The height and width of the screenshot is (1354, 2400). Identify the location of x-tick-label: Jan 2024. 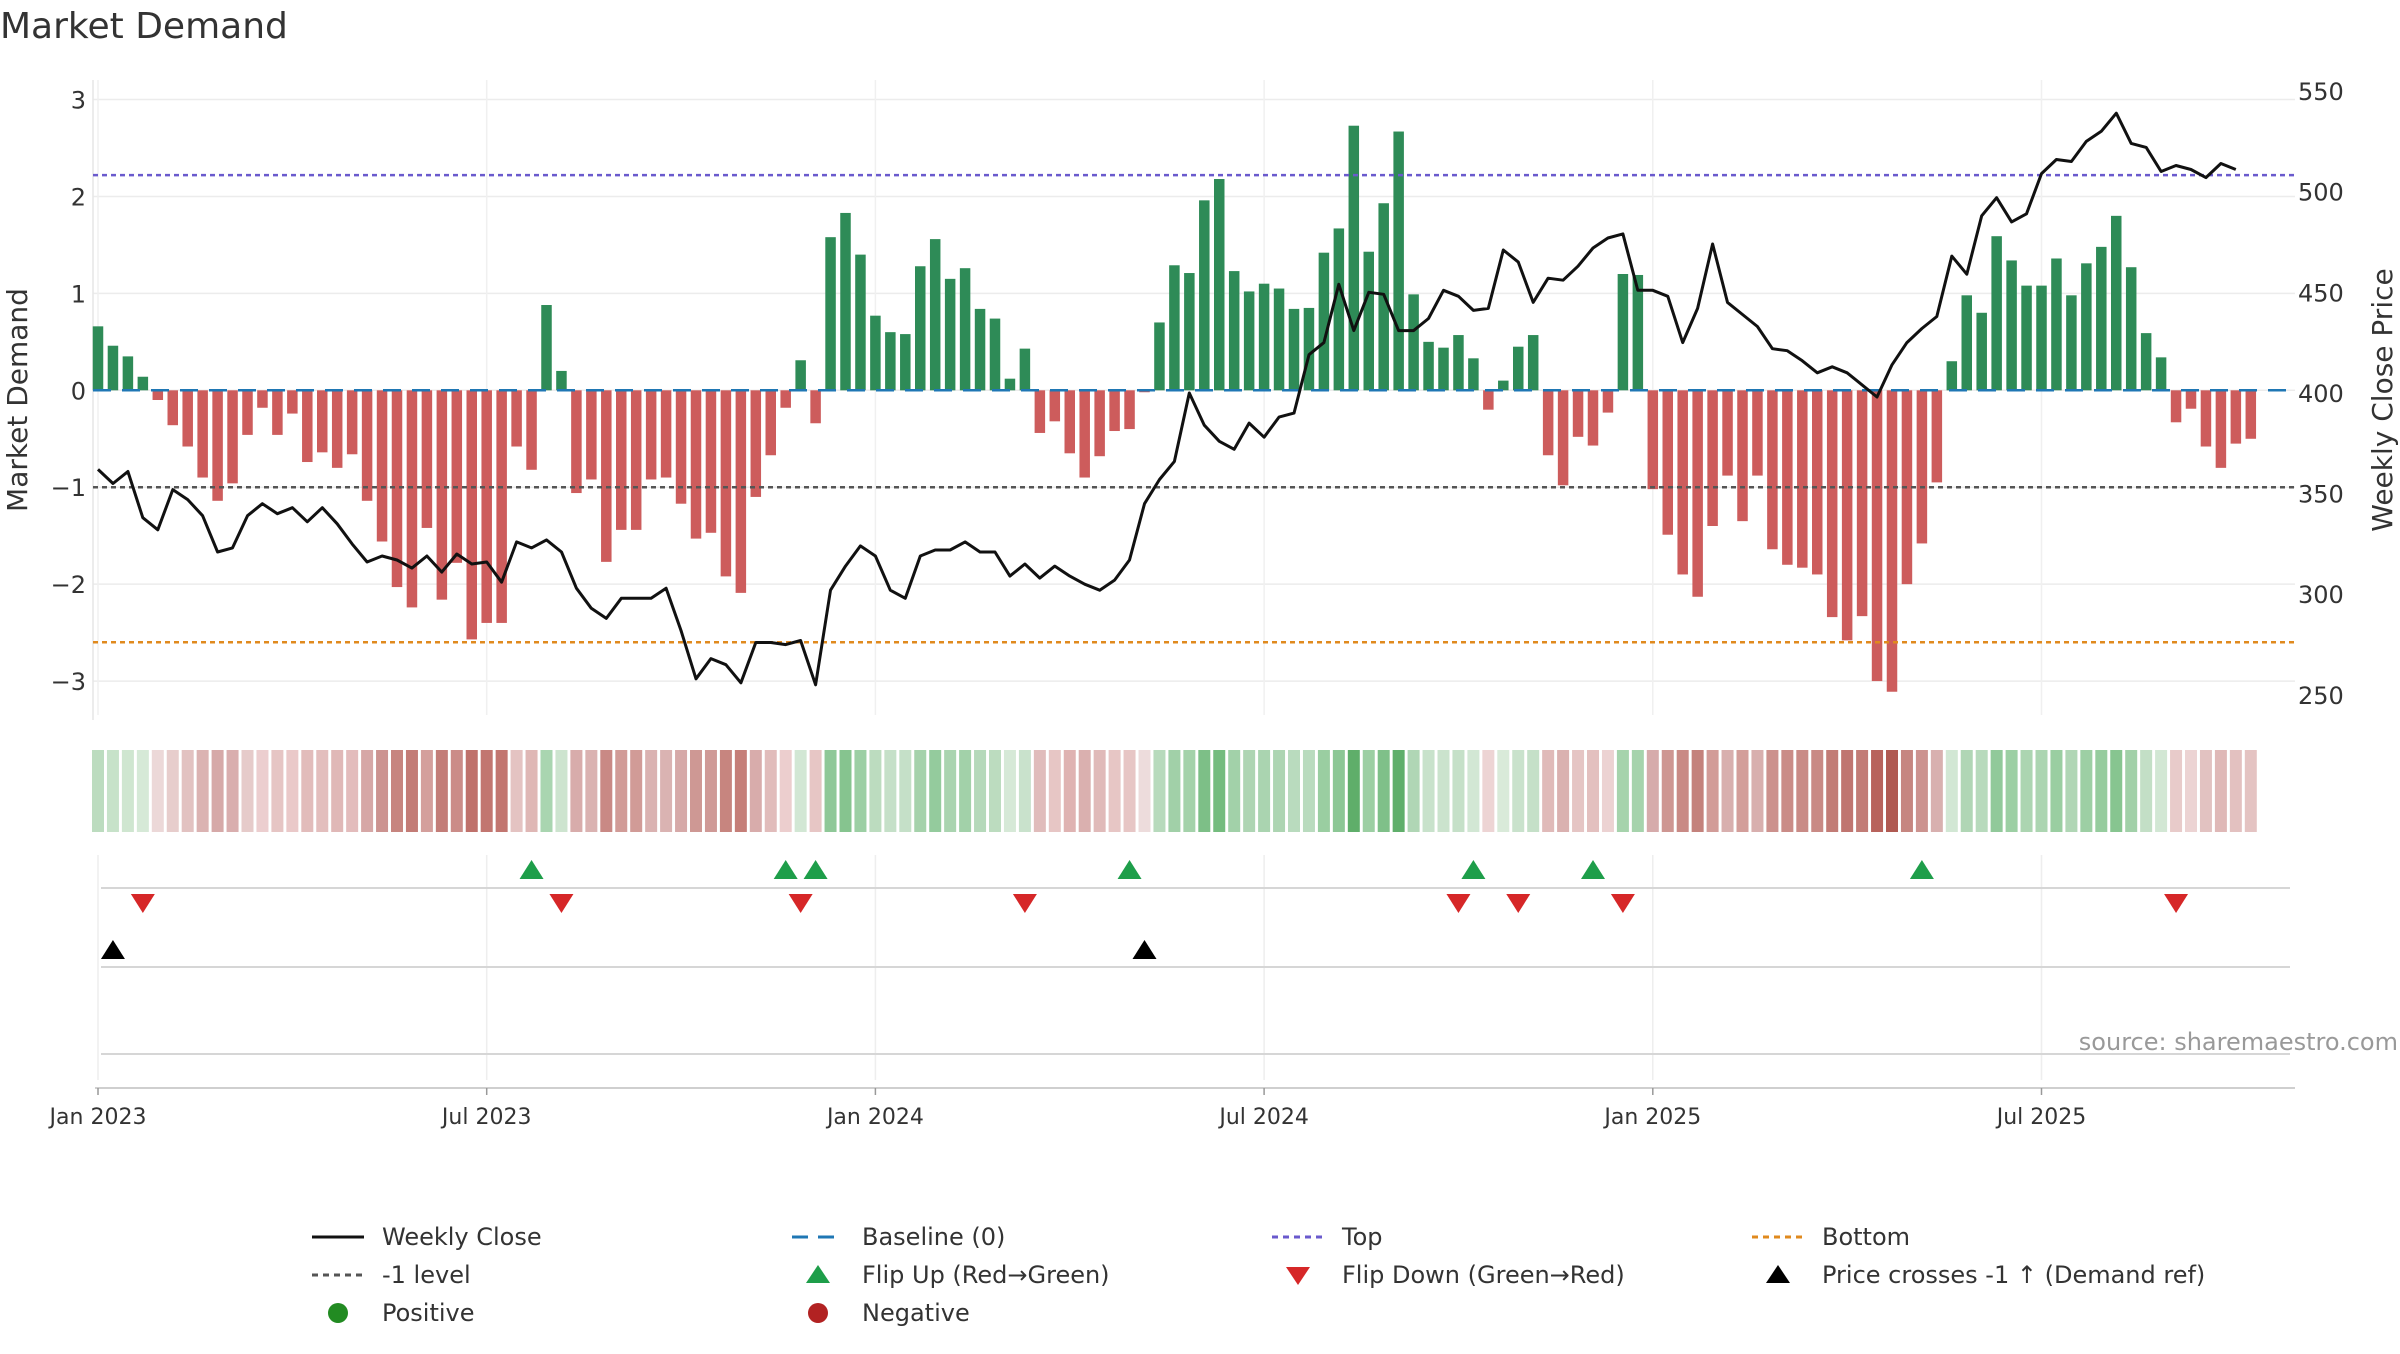
(874, 1117).